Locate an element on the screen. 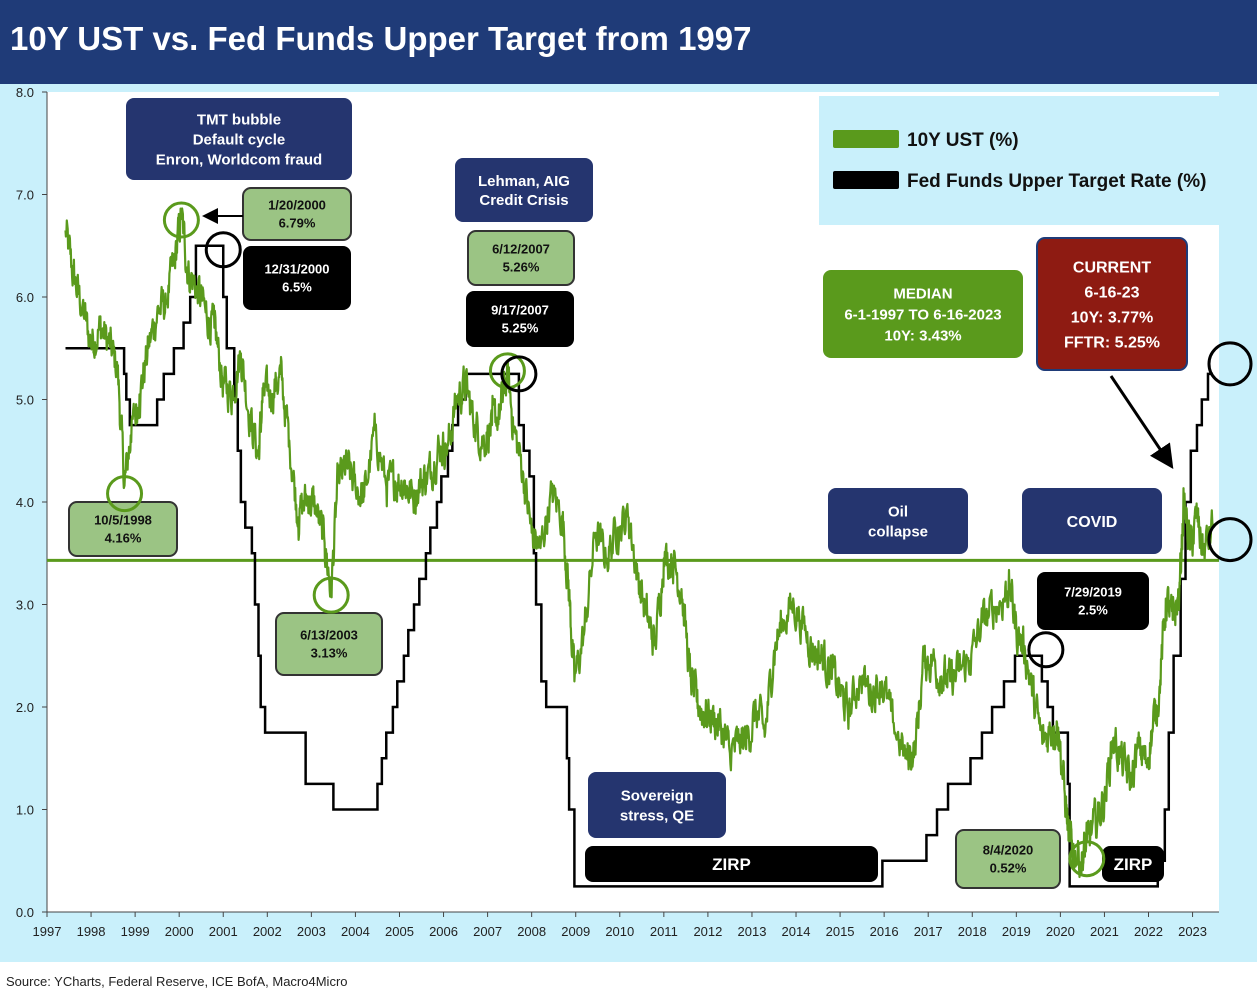 This screenshot has width=1257, height=1000. tmt-bubble-box-bg is located at coordinates (239, 139).